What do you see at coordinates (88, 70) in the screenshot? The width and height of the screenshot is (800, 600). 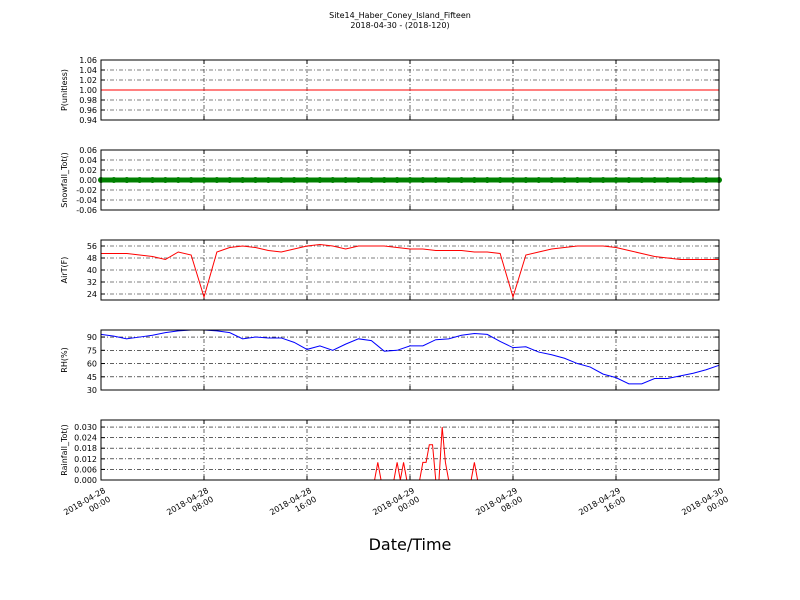 I see `y-tick-label: 1.04` at bounding box center [88, 70].